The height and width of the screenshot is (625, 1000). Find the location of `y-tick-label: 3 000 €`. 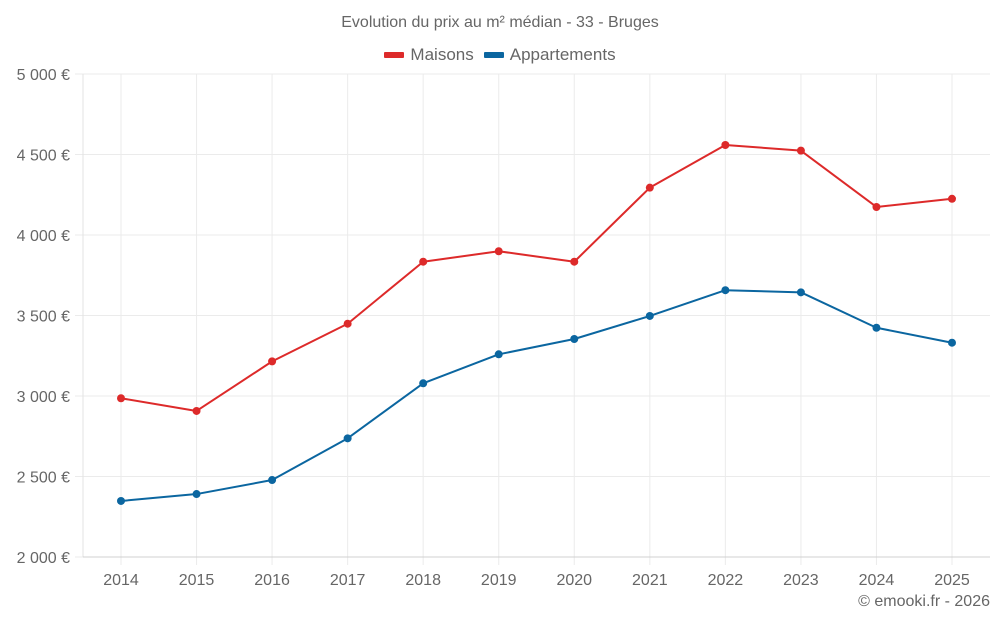

y-tick-label: 3 000 € is located at coordinates (43, 397).